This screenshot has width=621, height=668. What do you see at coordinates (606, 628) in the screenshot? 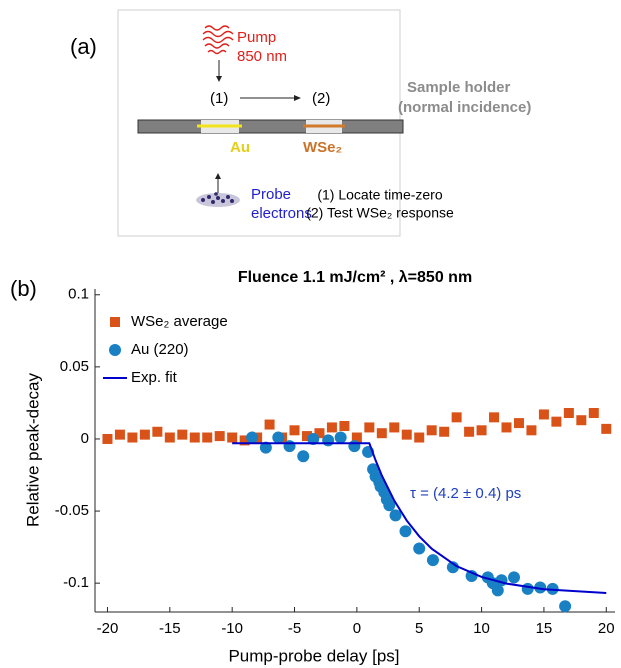
I see `x-tick-label: 20` at bounding box center [606, 628].